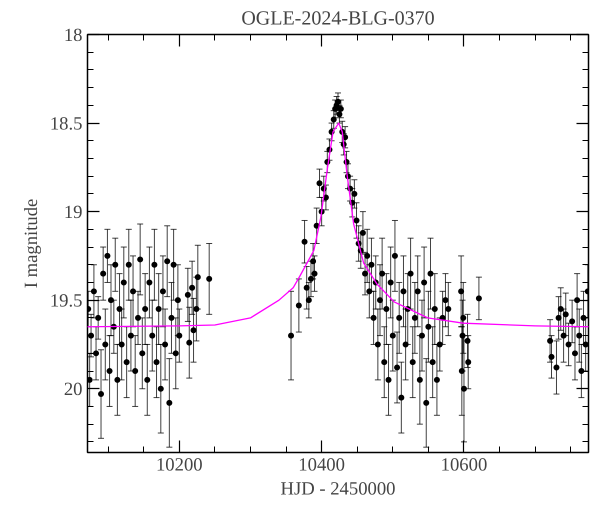 The height and width of the screenshot is (512, 600). I want to click on x-tick-label: 10200, so click(179, 465).